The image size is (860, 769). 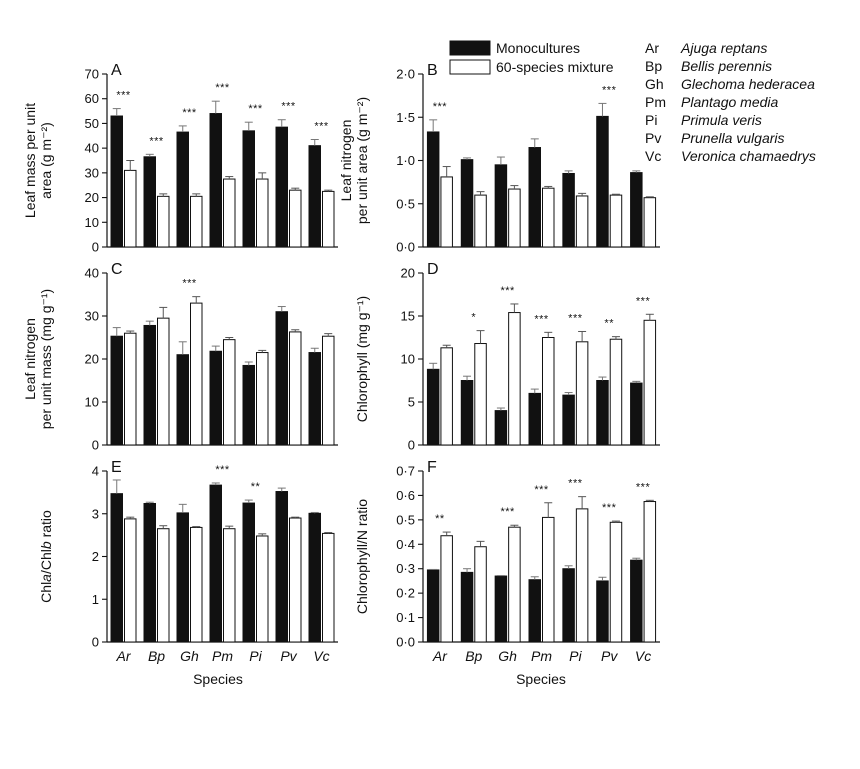 What do you see at coordinates (405, 519) in the screenshot?
I see `y-tick-label: 0·5` at bounding box center [405, 519].